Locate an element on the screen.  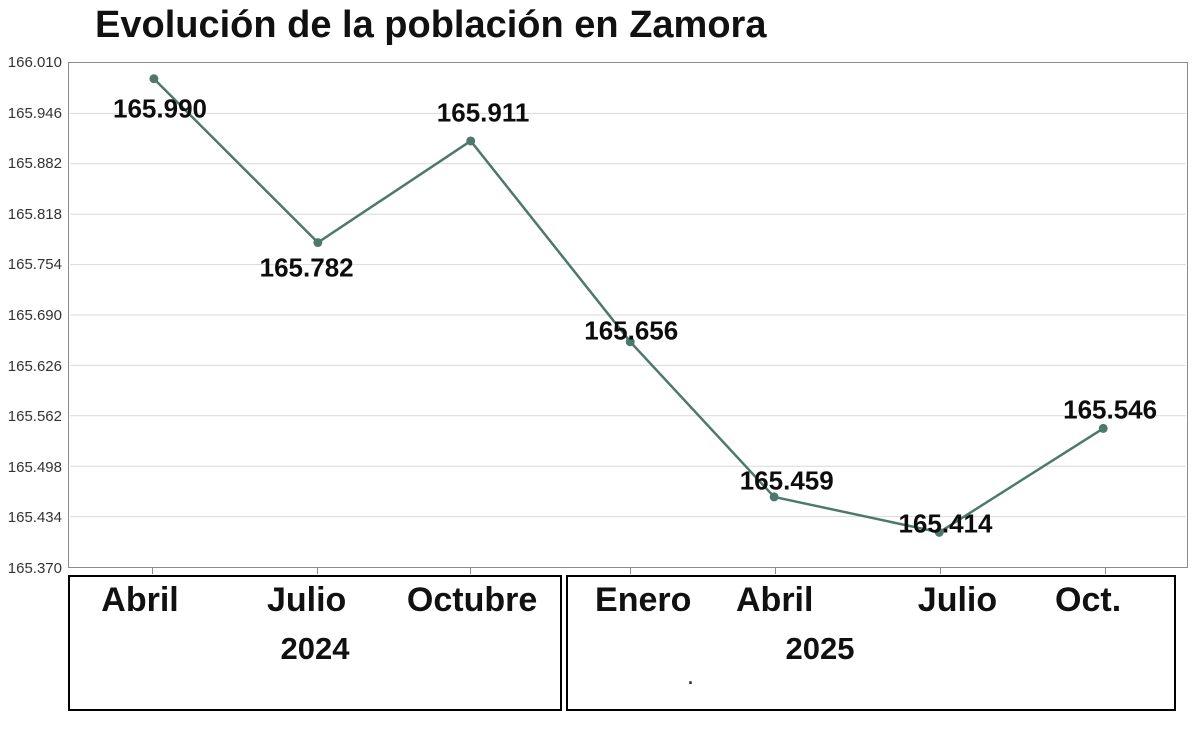
y-tick-label: 165.370 is located at coordinates (34, 568).